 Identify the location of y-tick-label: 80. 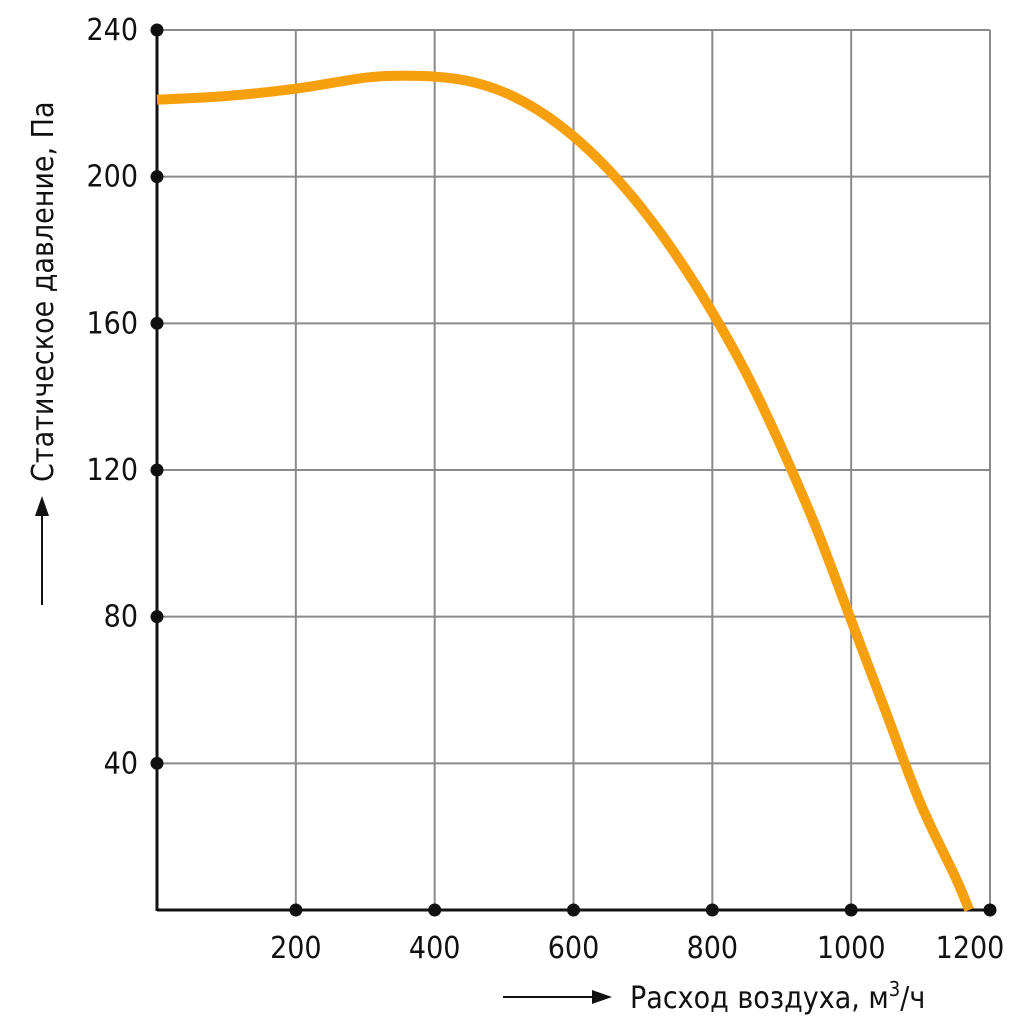
(121, 617).